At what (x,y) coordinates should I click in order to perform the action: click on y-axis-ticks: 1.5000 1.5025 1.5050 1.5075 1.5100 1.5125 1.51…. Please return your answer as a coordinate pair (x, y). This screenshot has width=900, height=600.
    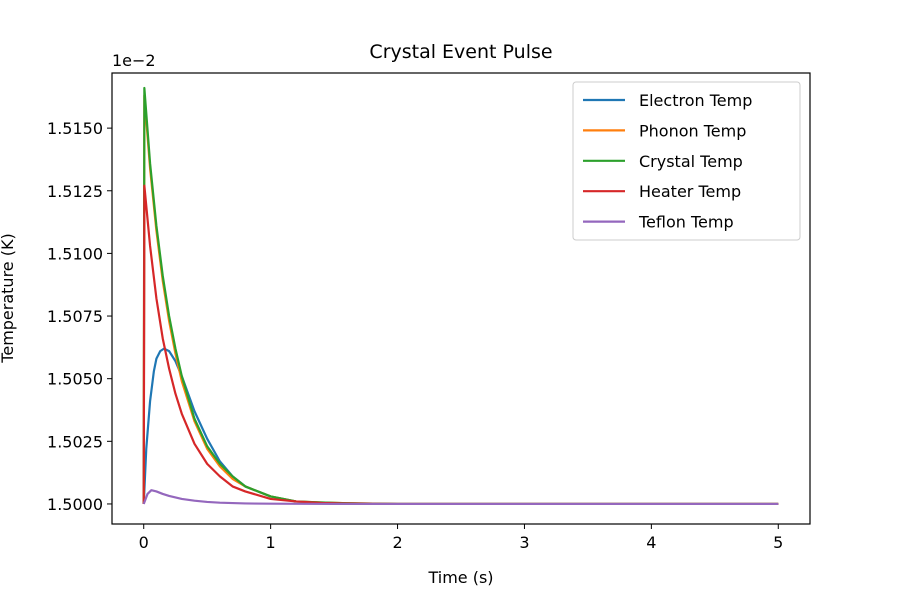
    Looking at the image, I should click on (79, 316).